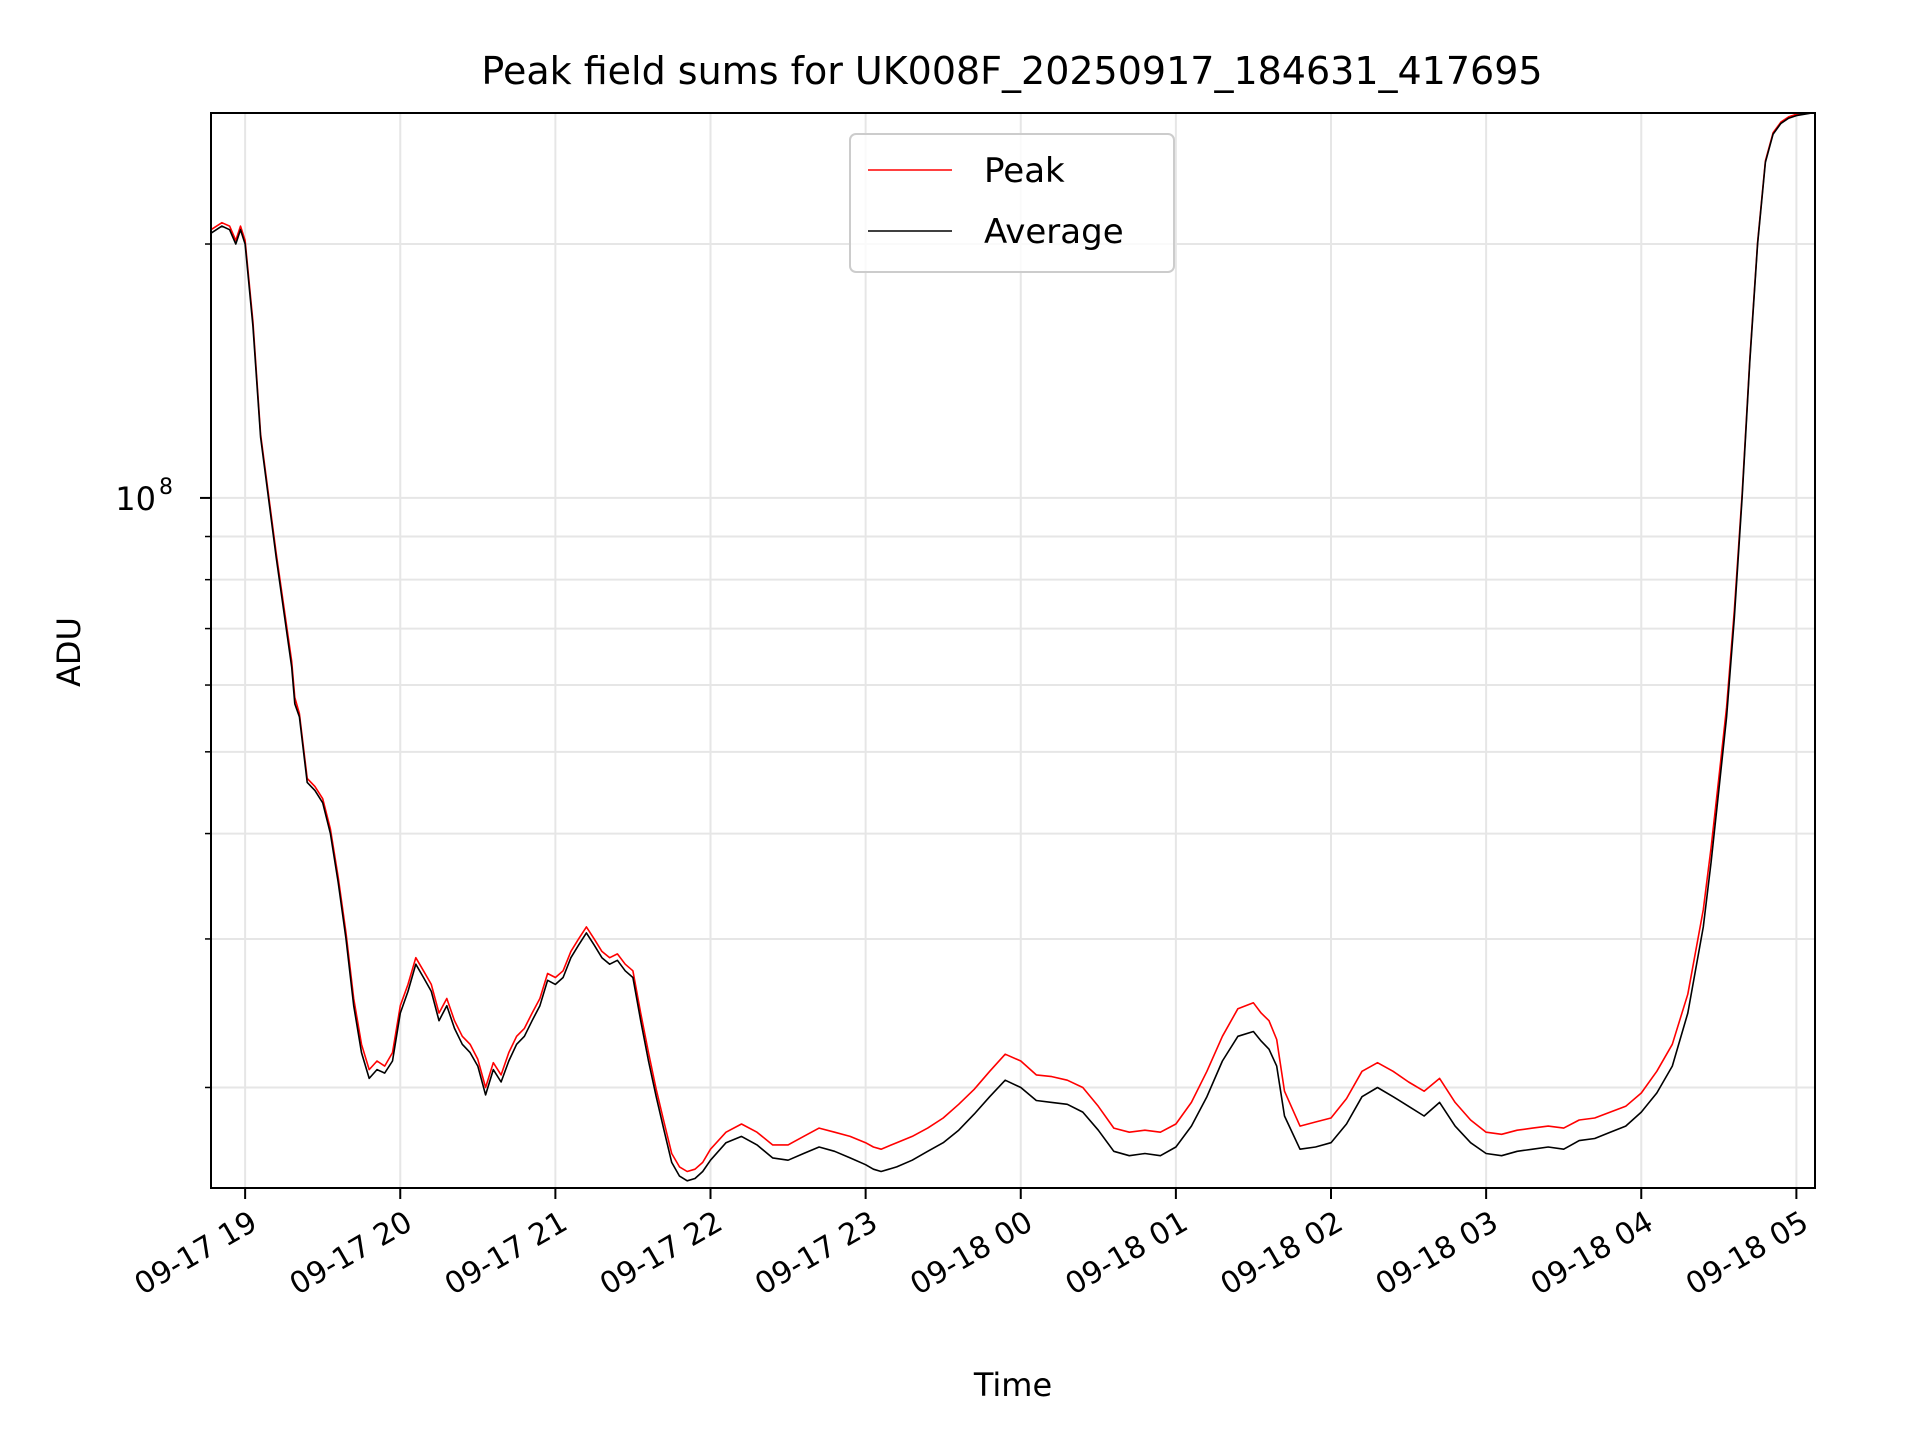 The height and width of the screenshot is (1440, 1920). Describe the element at coordinates (1024, 171) in the screenshot. I see `legend-label-peak: Peak` at that location.